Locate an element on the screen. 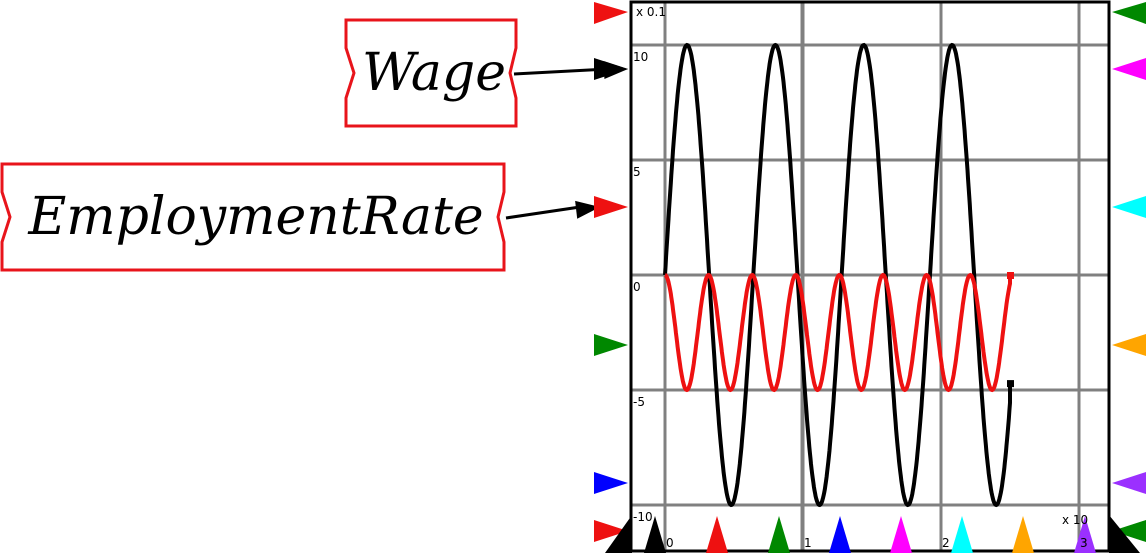  corner-marker-left is located at coordinates (618, 534).